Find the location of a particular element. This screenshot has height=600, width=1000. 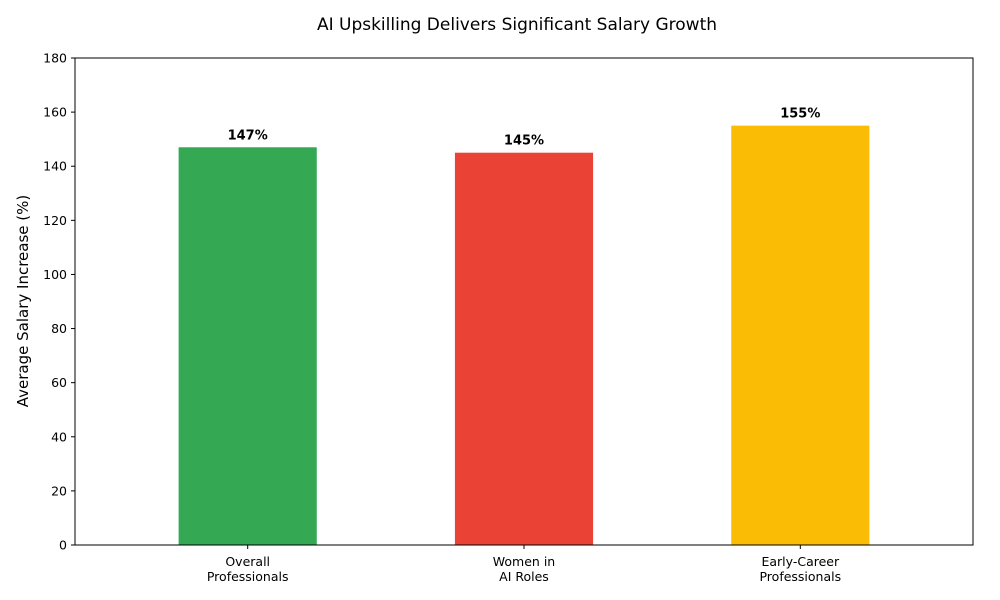

y-tick-label-160: 160 is located at coordinates (55, 112).